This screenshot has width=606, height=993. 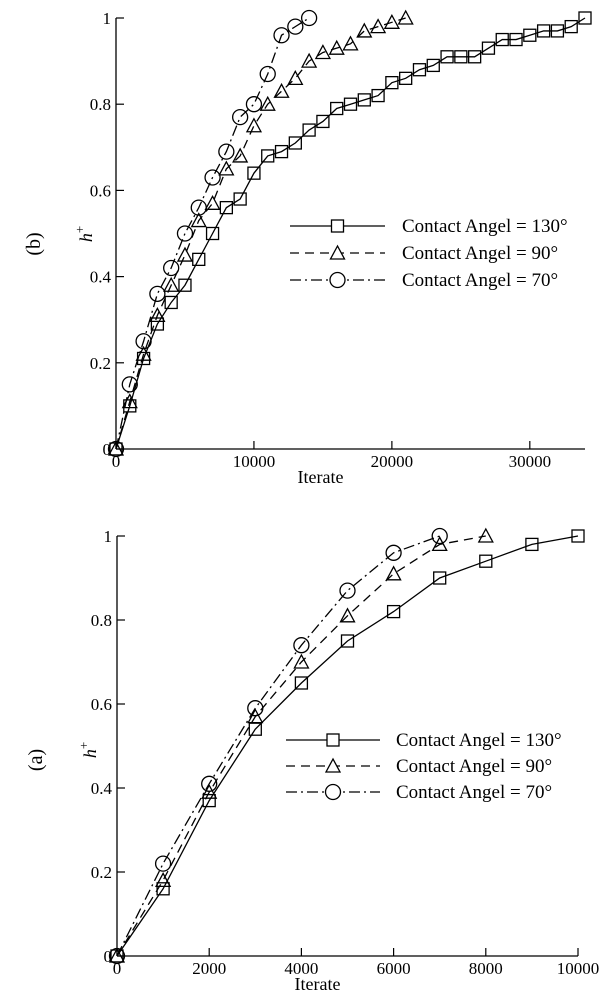 I want to click on x-tick-label: 8000, so click(x=486, y=968).